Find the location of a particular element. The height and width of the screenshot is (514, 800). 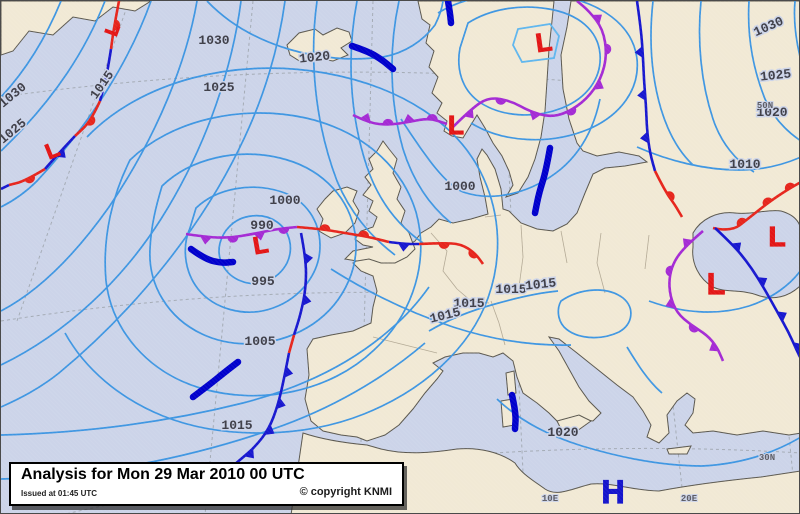

pressure-label: 1010 is located at coordinates (744, 164).